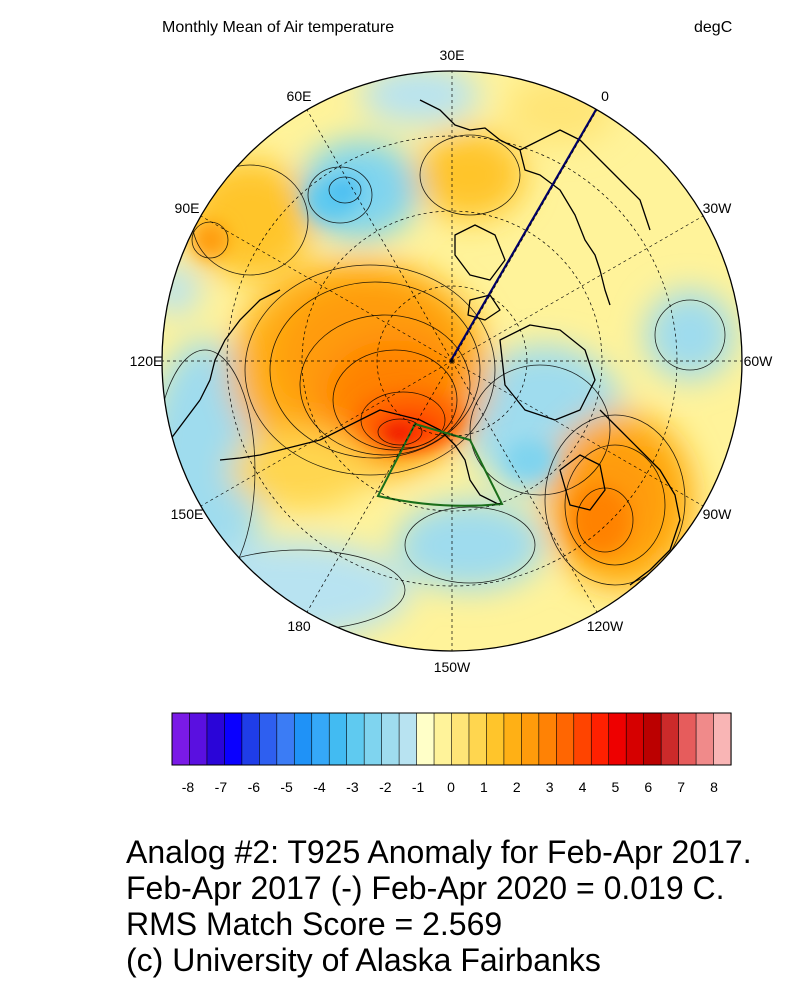 This screenshot has height=1000, width=800. What do you see at coordinates (452, 55) in the screenshot?
I see `longitude-label-0: 30E` at bounding box center [452, 55].